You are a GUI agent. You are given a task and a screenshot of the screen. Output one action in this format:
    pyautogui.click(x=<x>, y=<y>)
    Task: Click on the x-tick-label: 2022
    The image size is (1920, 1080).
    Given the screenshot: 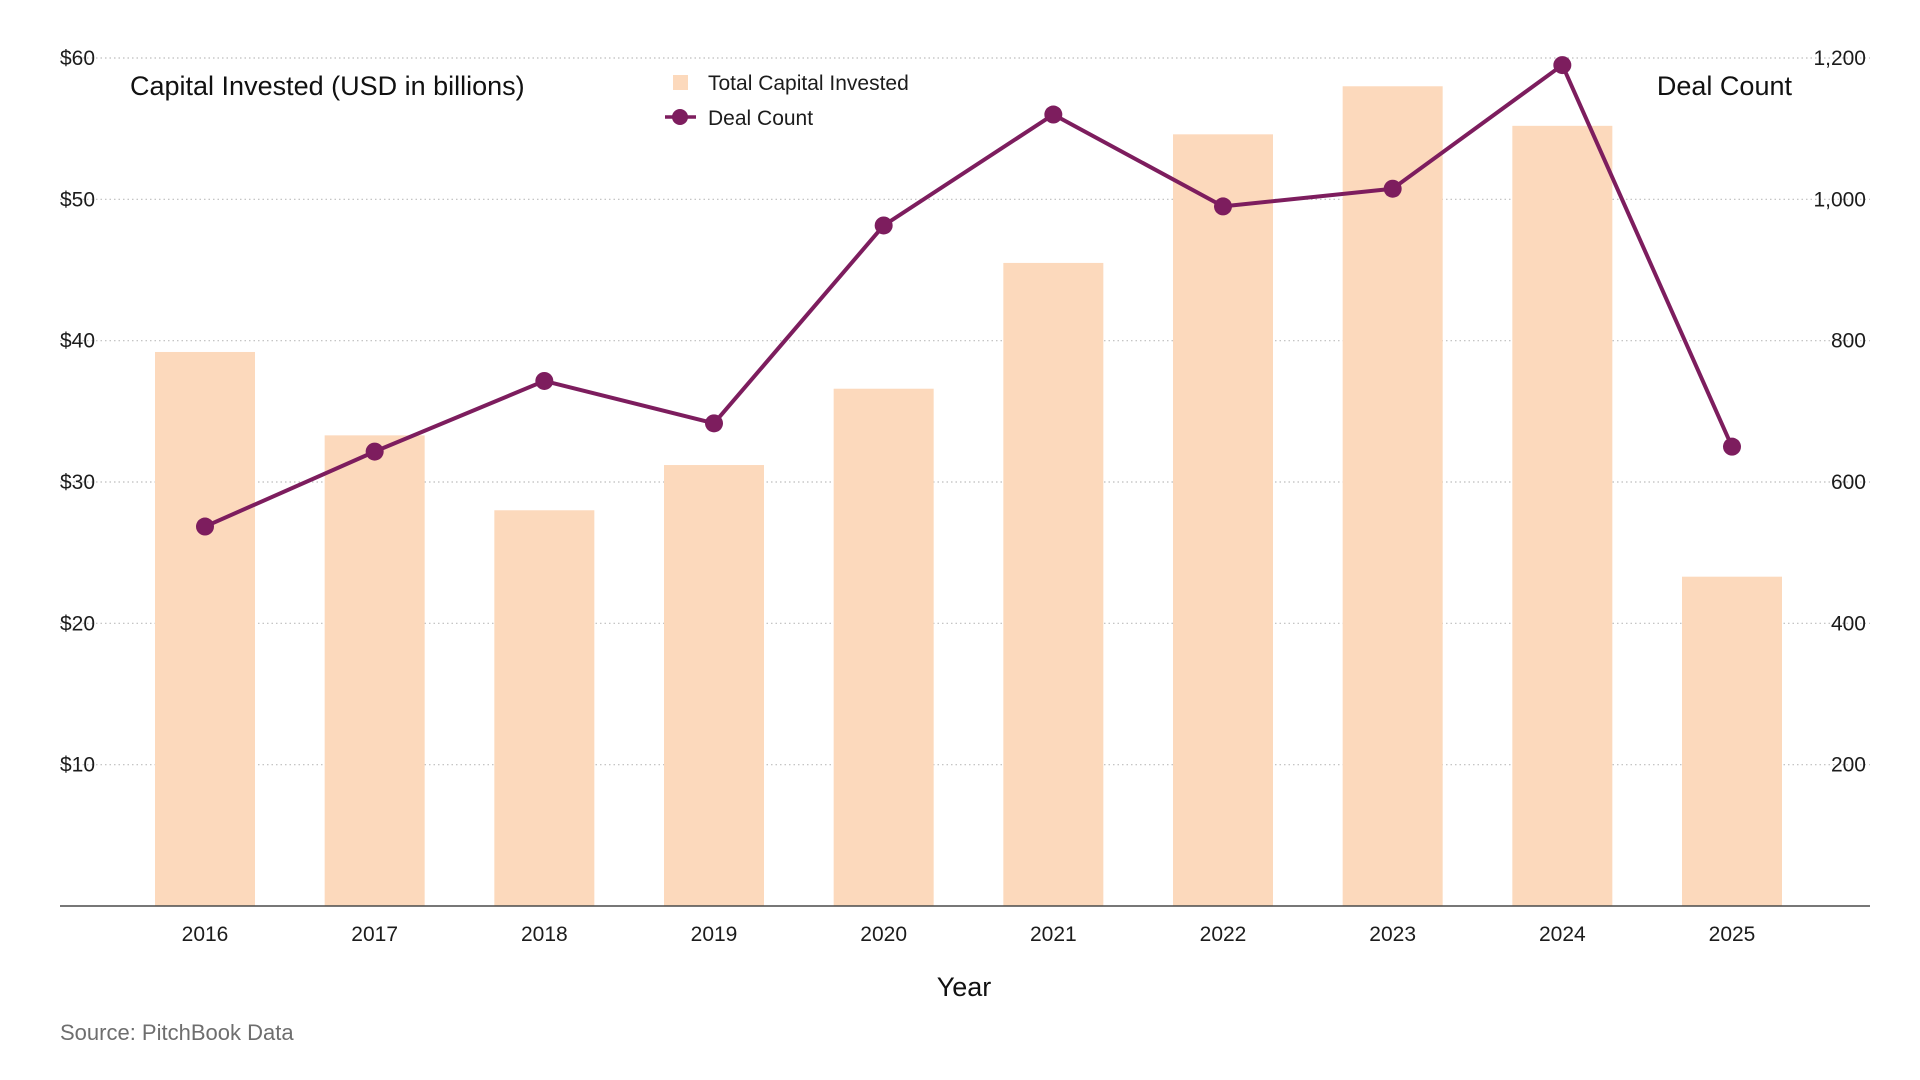 What is the action you would take?
    pyautogui.click(x=1223, y=934)
    